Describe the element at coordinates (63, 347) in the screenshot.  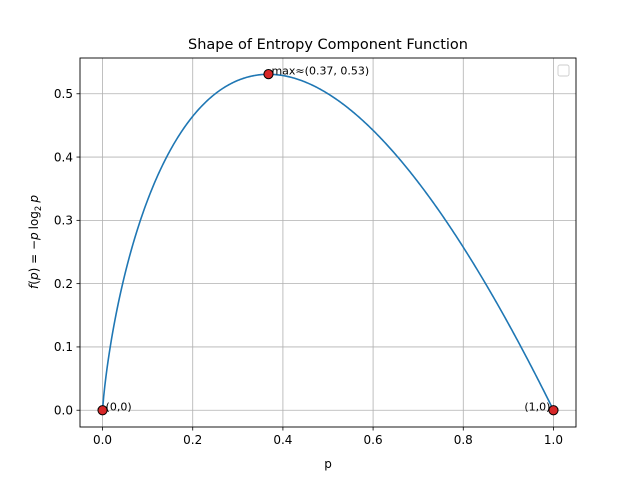
I see `y-tick-label: 0.1` at that location.